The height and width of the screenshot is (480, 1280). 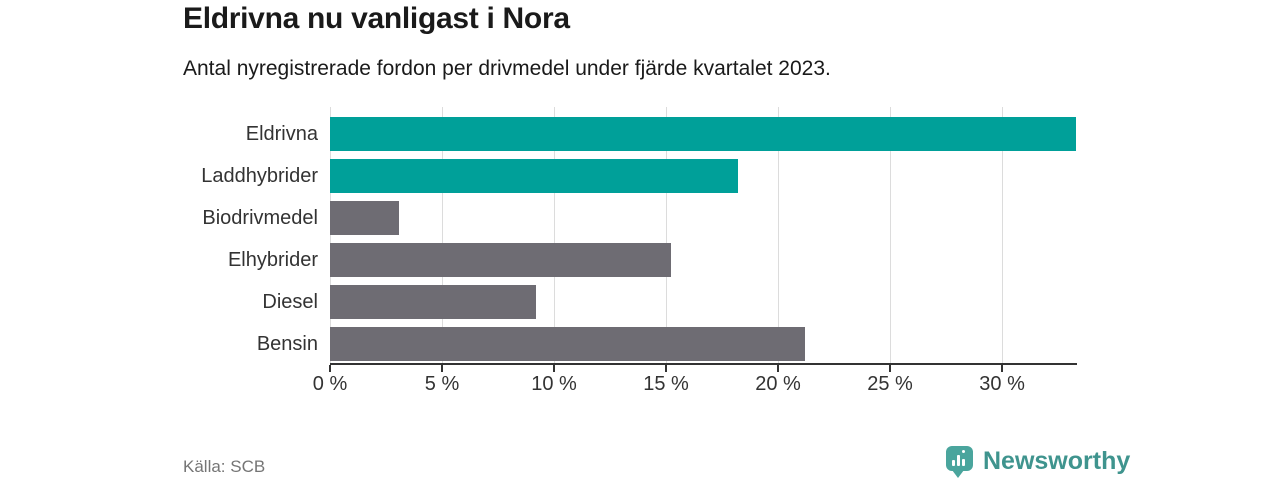 What do you see at coordinates (953, 463) in the screenshot?
I see `icon-bar-short` at bounding box center [953, 463].